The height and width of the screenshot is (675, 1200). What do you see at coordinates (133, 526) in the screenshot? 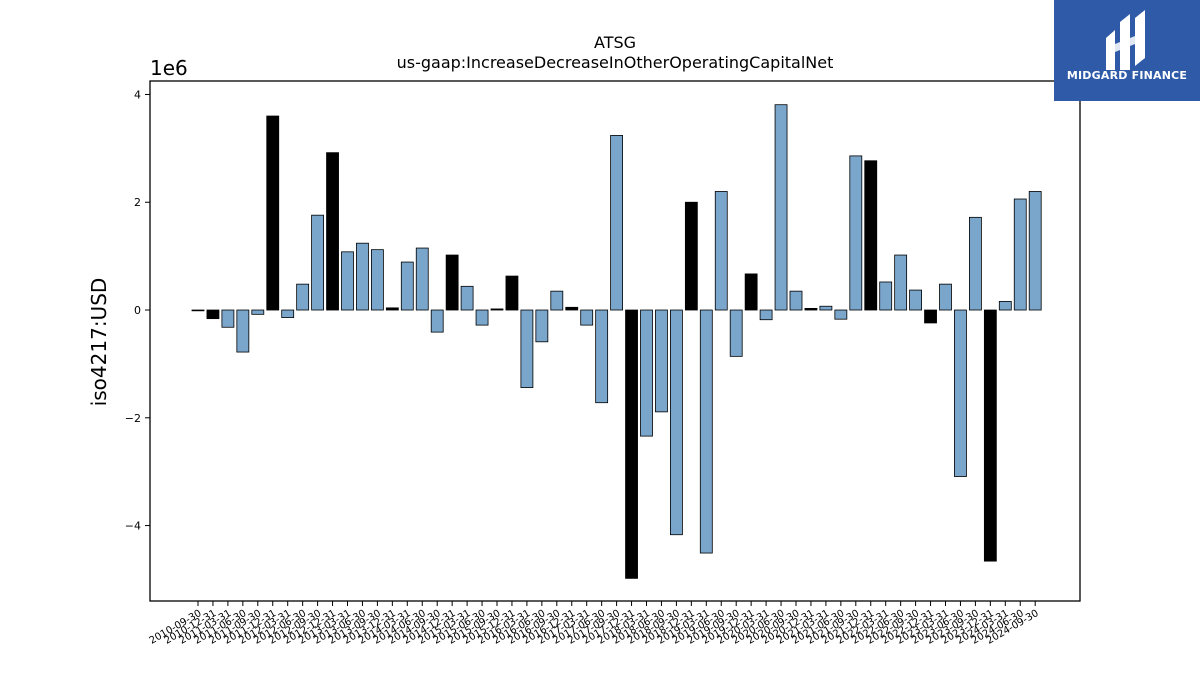
I see `y-tick-label: −4` at bounding box center [133, 526].